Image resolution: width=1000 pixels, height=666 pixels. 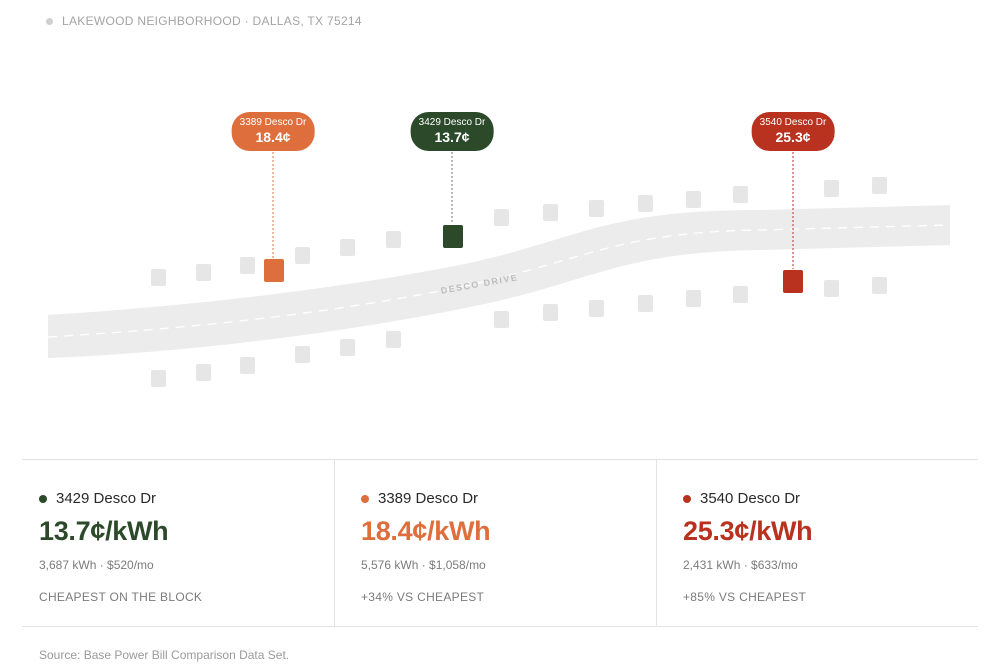 What do you see at coordinates (423, 565) in the screenshot?
I see `card-usage: 5,576 kWh · $1,058/mo` at bounding box center [423, 565].